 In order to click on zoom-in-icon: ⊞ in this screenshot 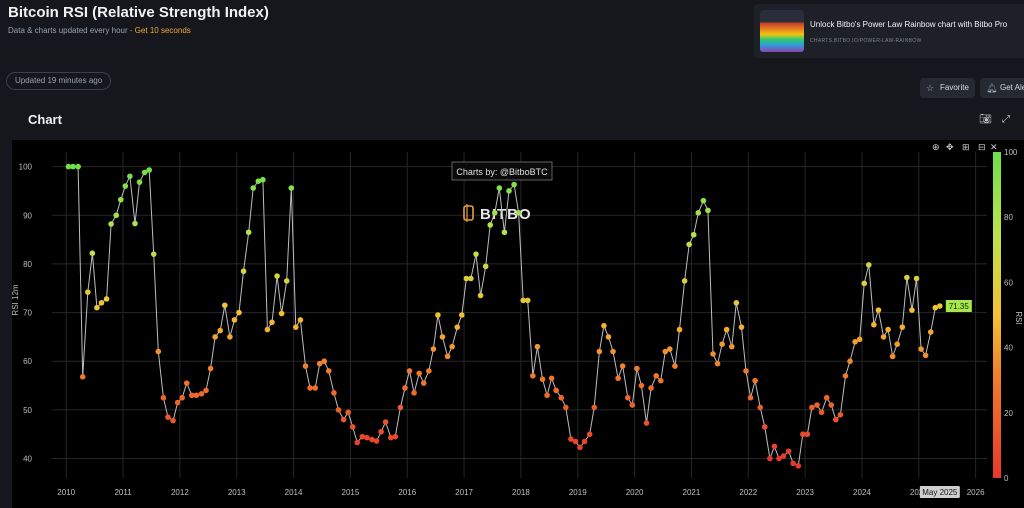, I will do `click(966, 147)`.